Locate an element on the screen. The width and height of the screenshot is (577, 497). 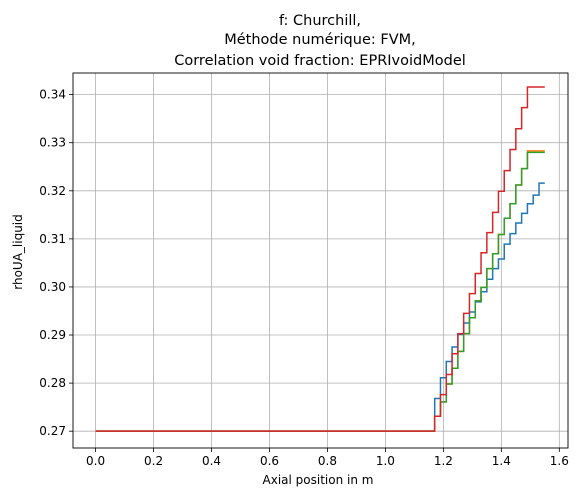
x-tick-label: 1.4 is located at coordinates (501, 461).